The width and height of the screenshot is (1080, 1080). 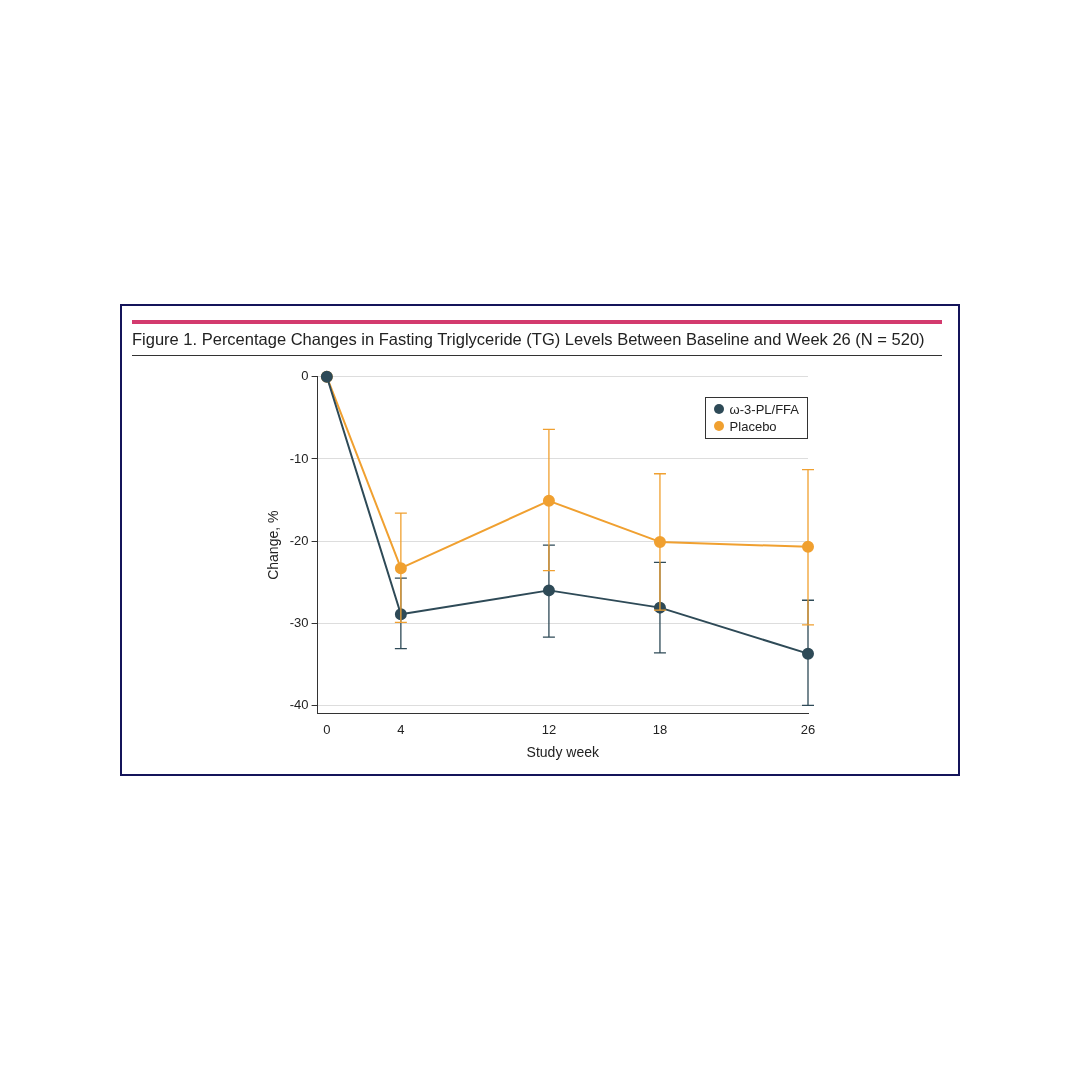 What do you see at coordinates (305, 376) in the screenshot?
I see `y-tick-label: 0` at bounding box center [305, 376].